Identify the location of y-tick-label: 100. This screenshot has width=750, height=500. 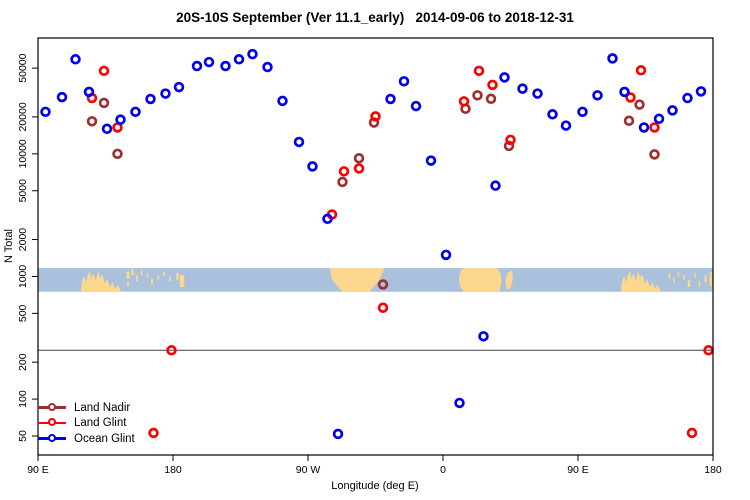
(23, 399).